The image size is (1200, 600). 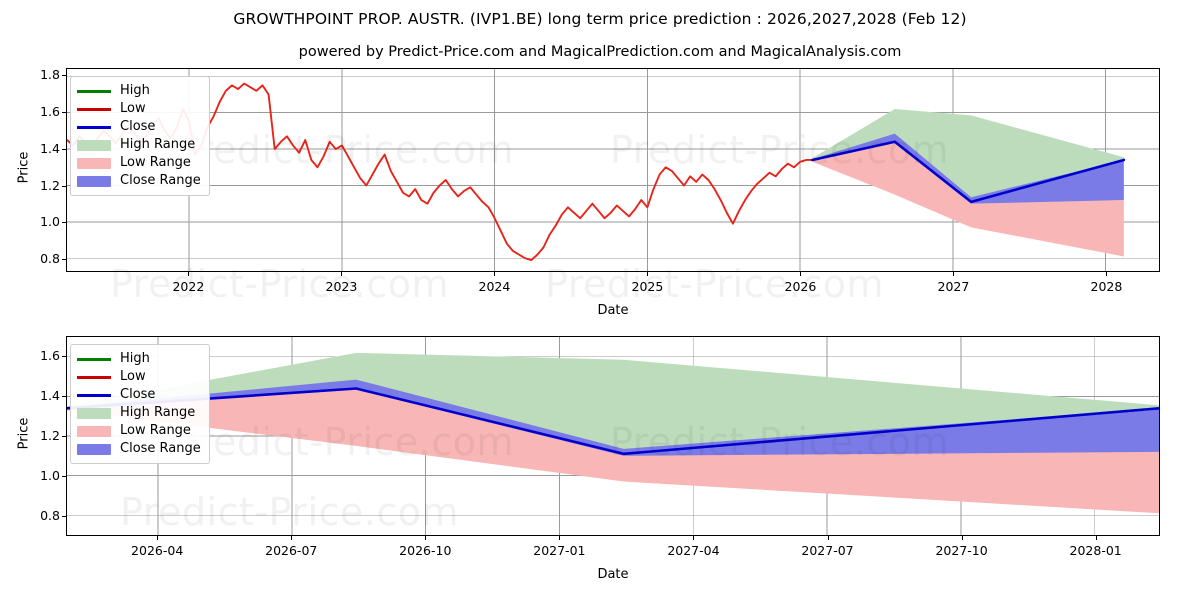 What do you see at coordinates (613, 310) in the screenshot?
I see `overview-x-axis-label: Date` at bounding box center [613, 310].